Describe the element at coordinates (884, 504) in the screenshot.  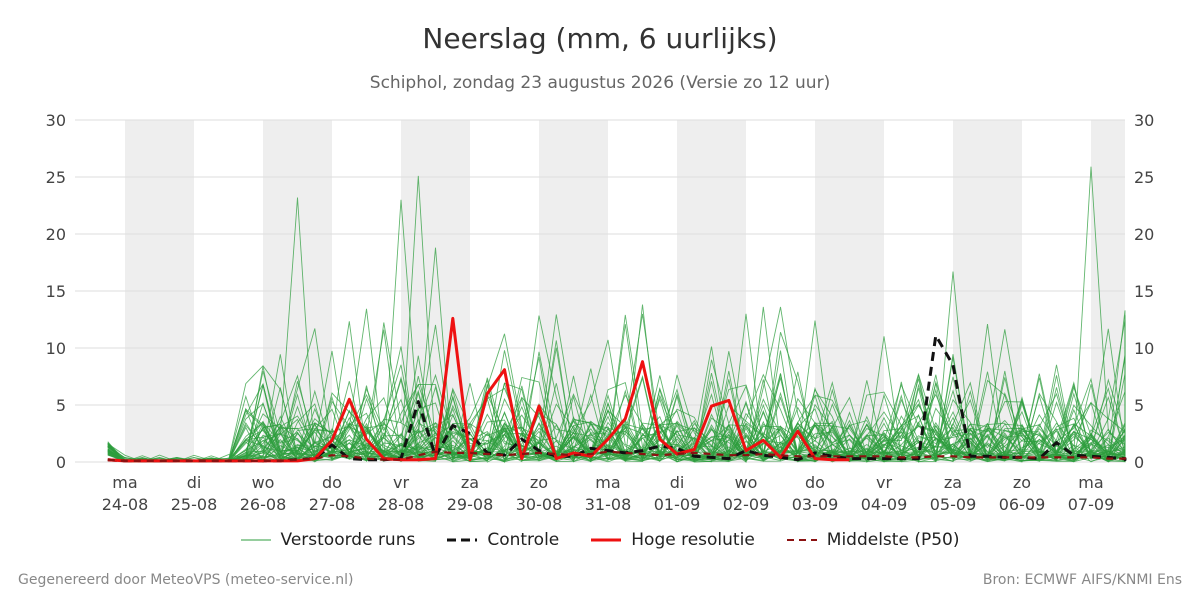
I see `x-tick-date: 04-09` at that location.